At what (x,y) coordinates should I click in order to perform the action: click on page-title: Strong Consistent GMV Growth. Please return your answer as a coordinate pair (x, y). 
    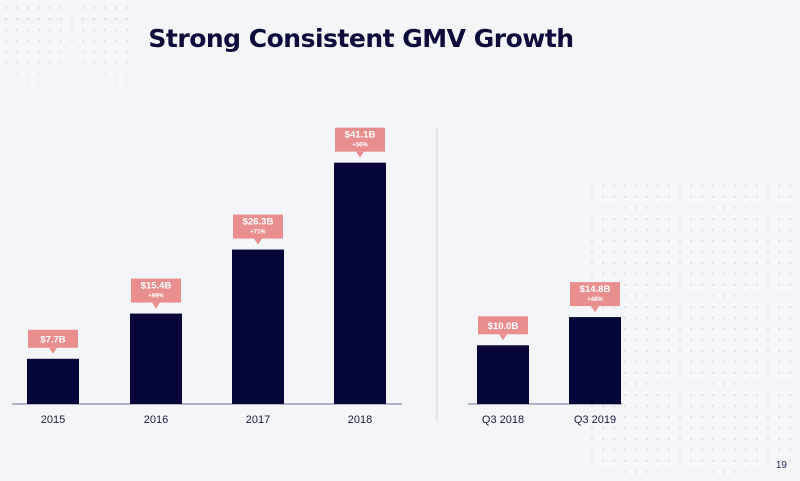
    Looking at the image, I should click on (361, 38).